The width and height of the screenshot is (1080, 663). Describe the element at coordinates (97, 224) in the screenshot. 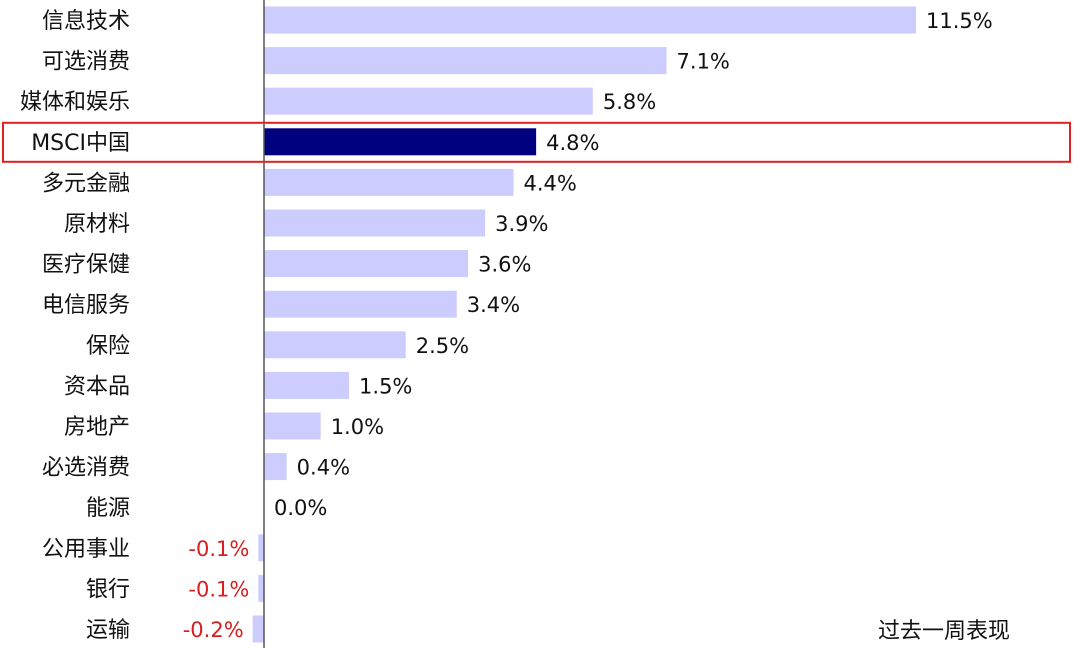

I see `category-label: 原材料` at that location.